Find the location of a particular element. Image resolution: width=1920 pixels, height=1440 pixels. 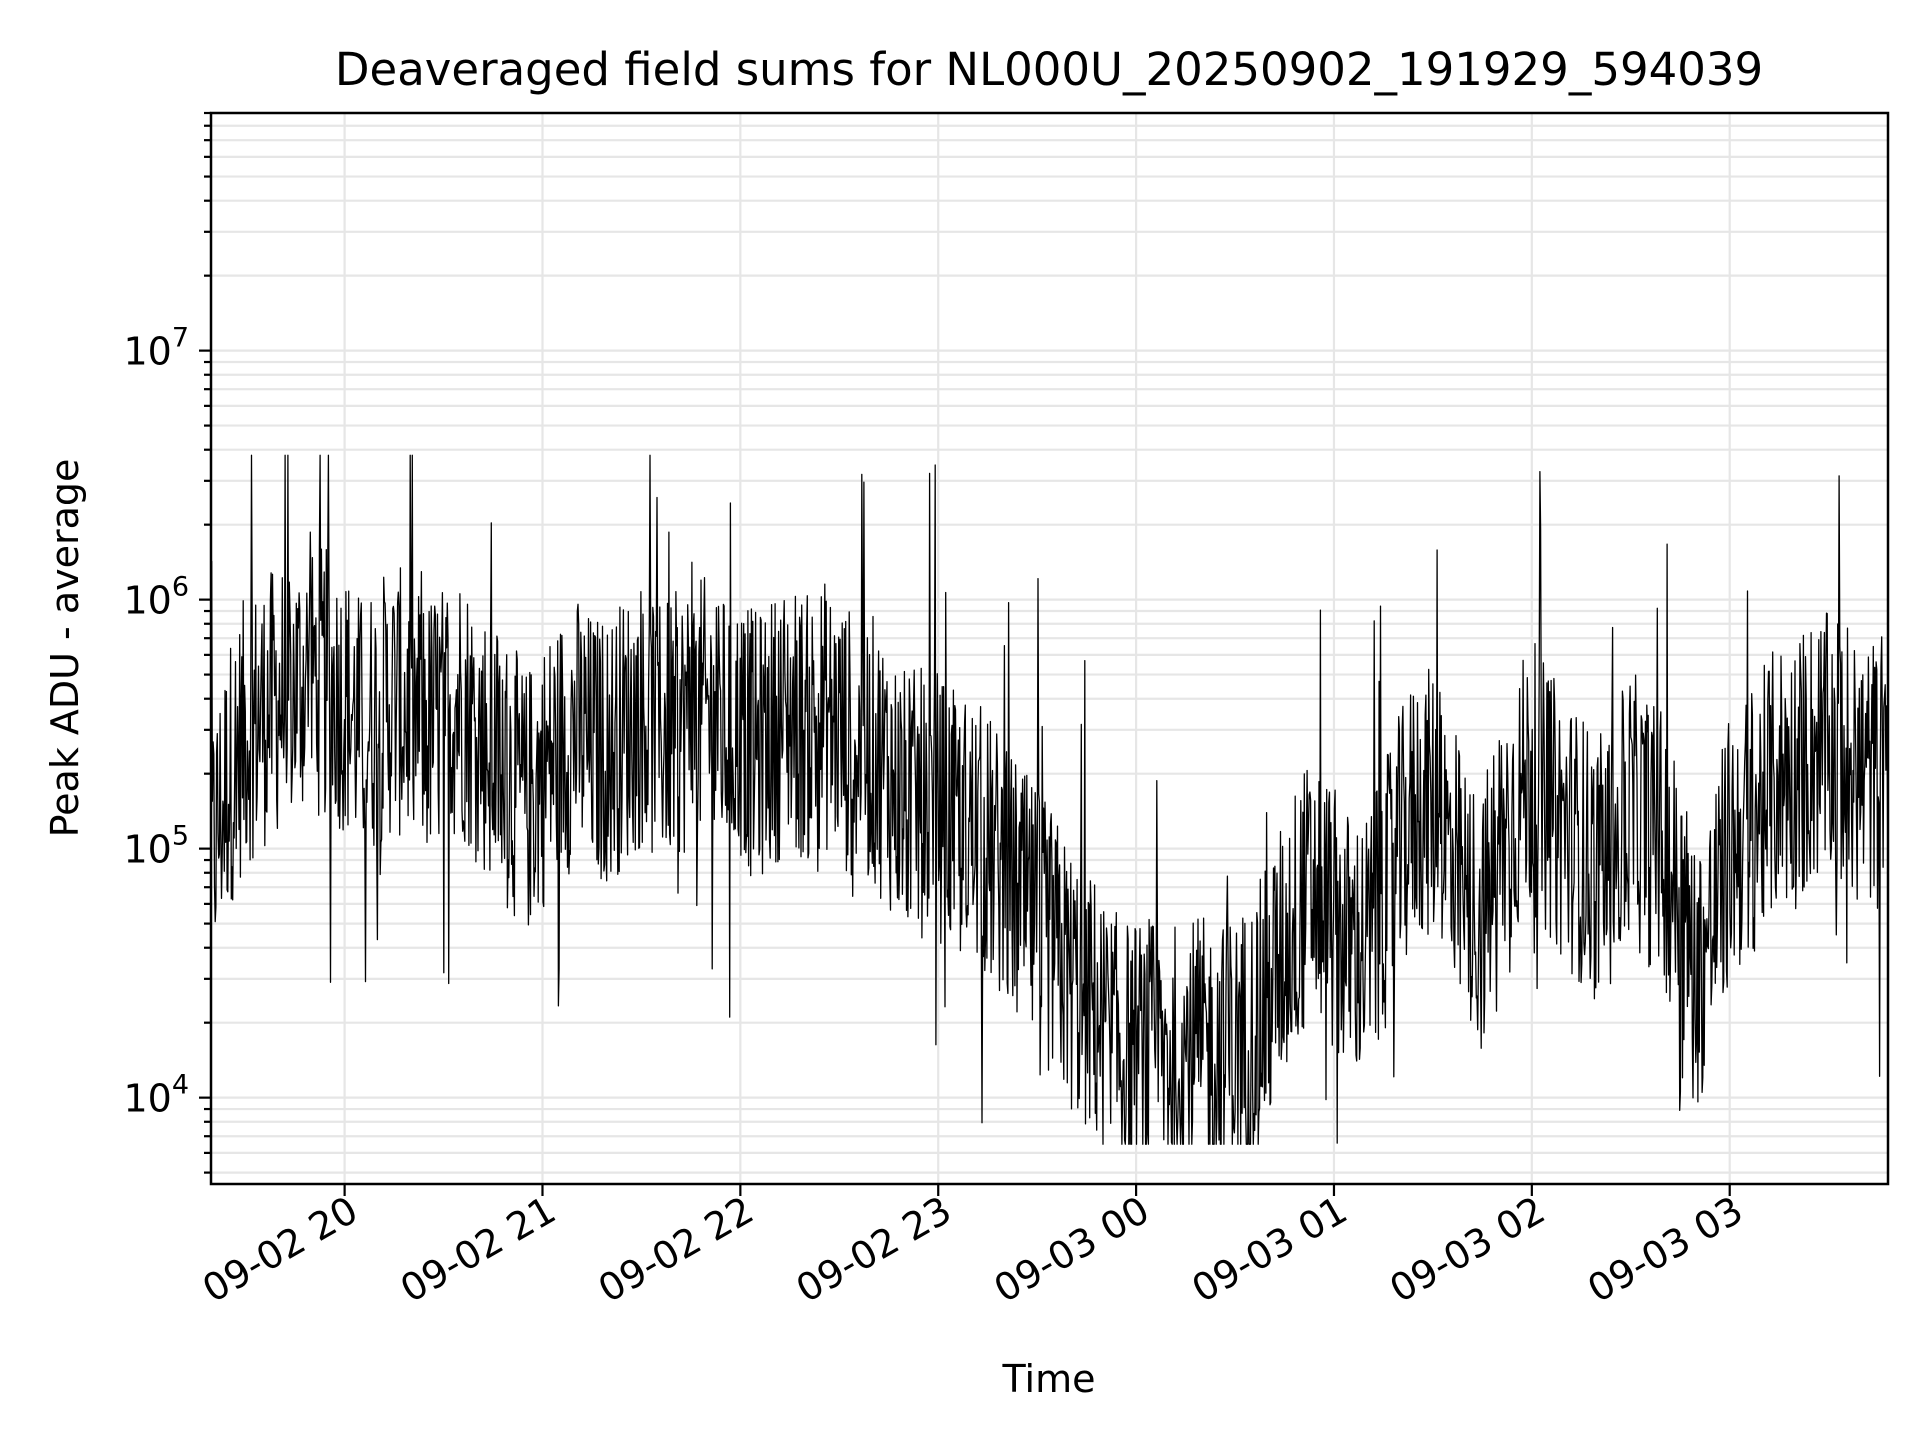

y-tick-exponent: 7 is located at coordinates (180, 338).